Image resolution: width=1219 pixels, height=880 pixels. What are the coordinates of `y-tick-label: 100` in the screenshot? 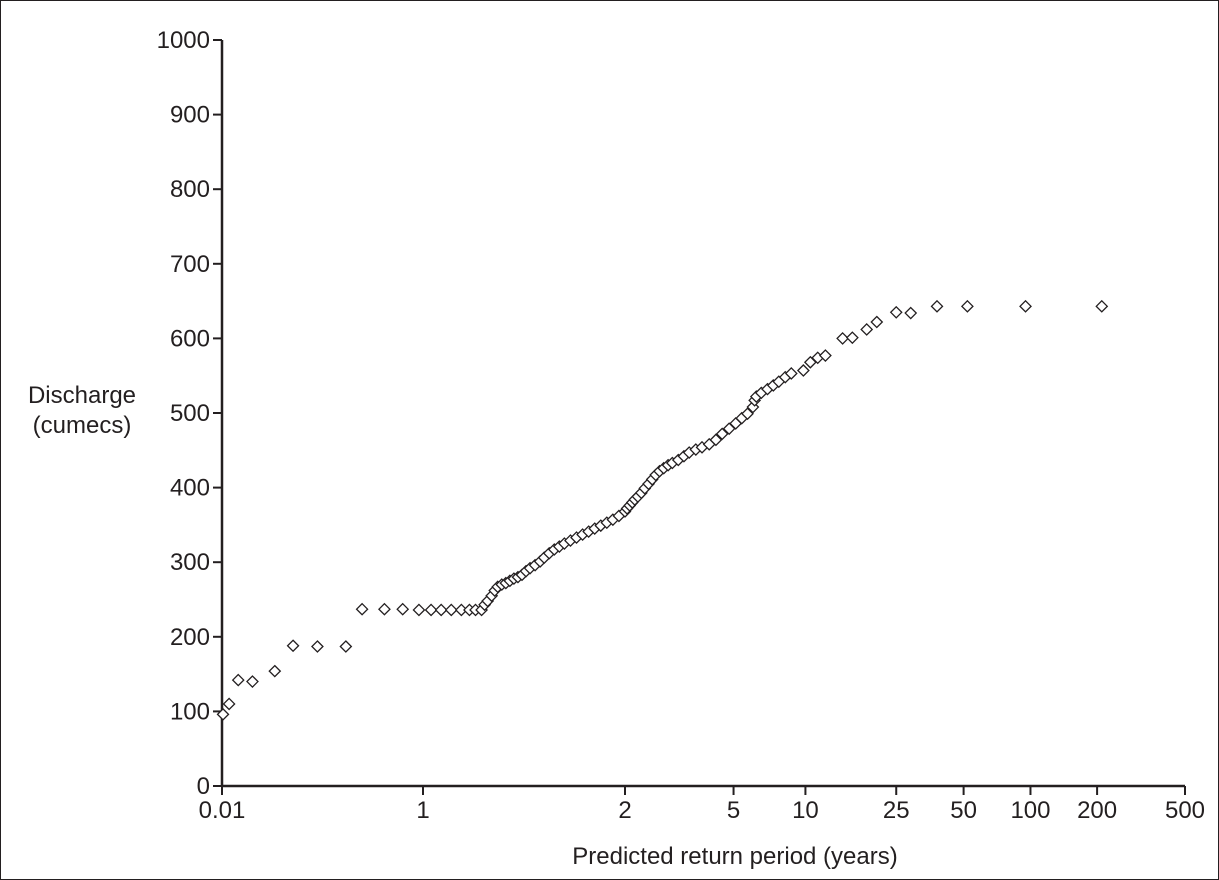 It's located at (190, 711).